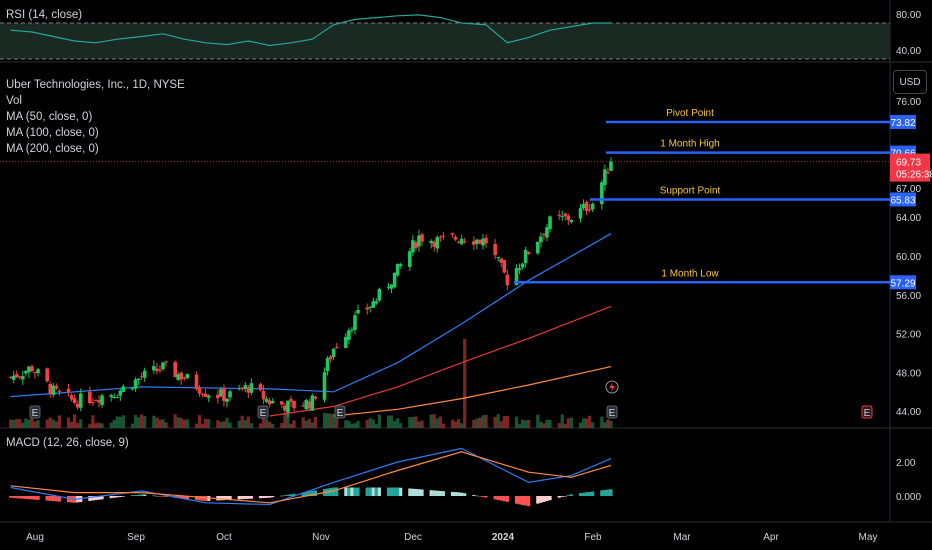  I want to click on macd-tick-label: 0.000, so click(908, 497).